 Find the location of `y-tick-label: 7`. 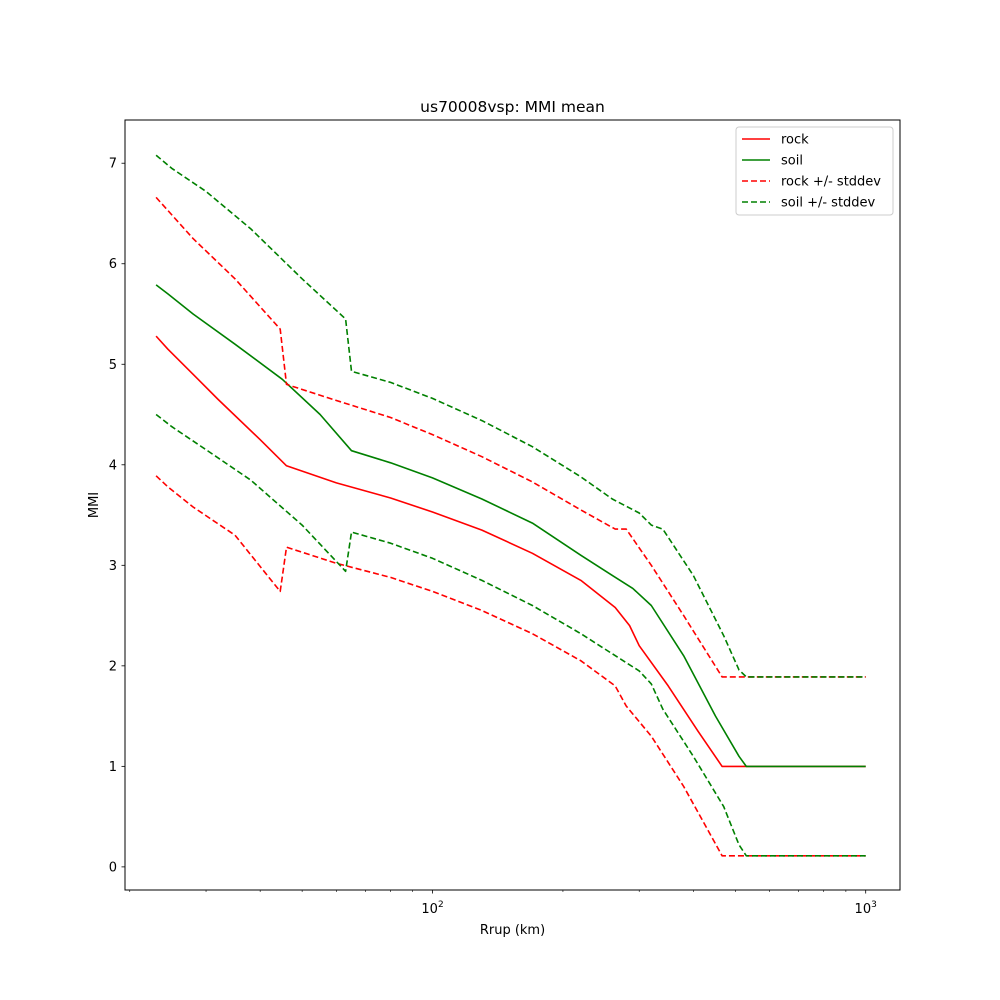

y-tick-label: 7 is located at coordinates (113, 164).